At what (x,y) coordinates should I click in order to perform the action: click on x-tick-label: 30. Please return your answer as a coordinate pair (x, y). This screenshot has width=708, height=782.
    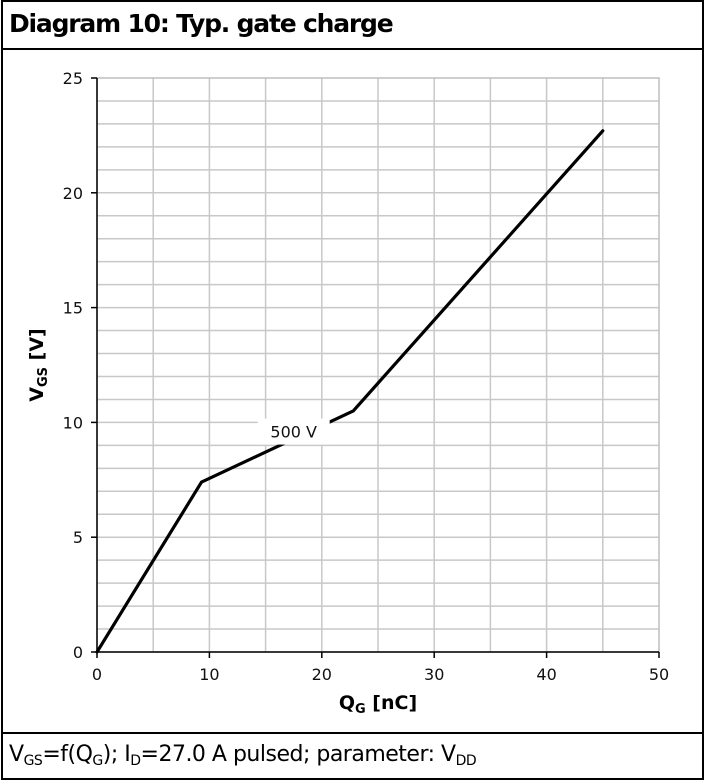
    Looking at the image, I should click on (434, 674).